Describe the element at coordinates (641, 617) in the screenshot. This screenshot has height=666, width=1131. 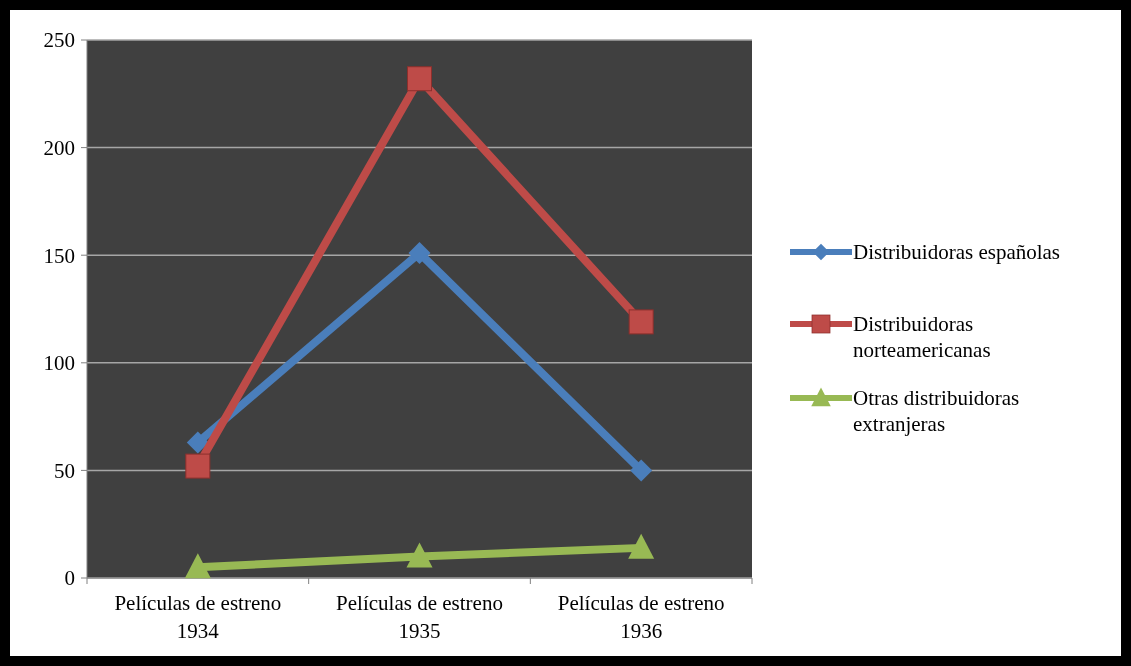
I see `x-tick-label: Películas de estreno 1936` at that location.